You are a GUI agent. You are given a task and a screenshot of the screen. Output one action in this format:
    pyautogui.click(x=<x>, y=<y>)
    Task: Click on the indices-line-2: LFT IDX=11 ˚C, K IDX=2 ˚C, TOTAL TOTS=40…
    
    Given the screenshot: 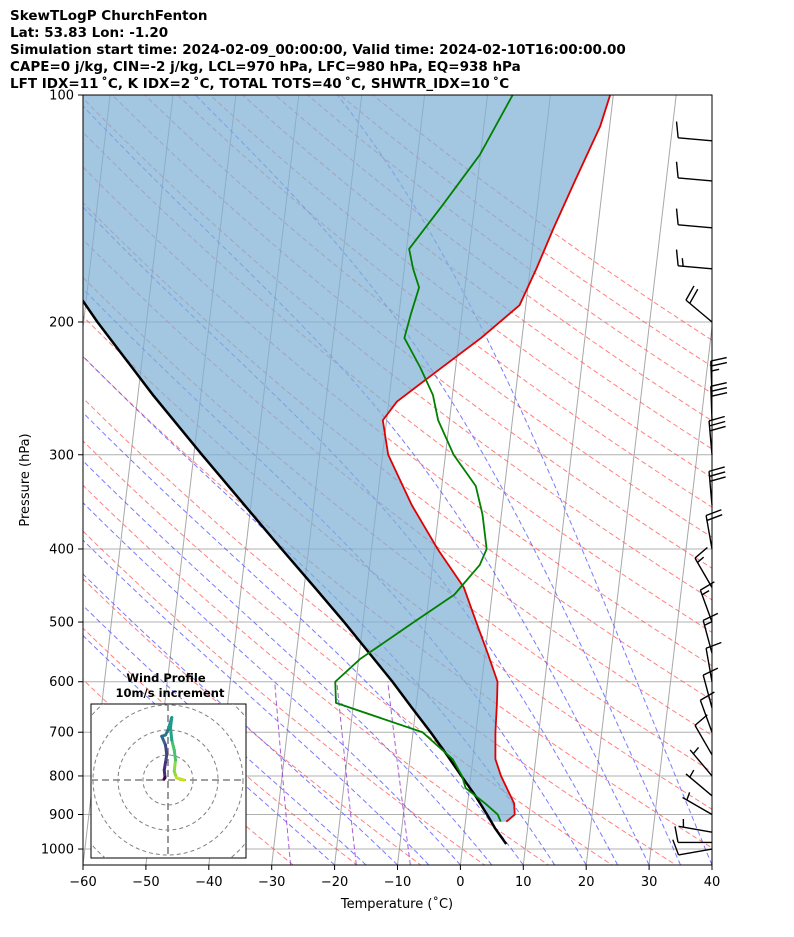 What is the action you would take?
    pyautogui.click(x=260, y=84)
    